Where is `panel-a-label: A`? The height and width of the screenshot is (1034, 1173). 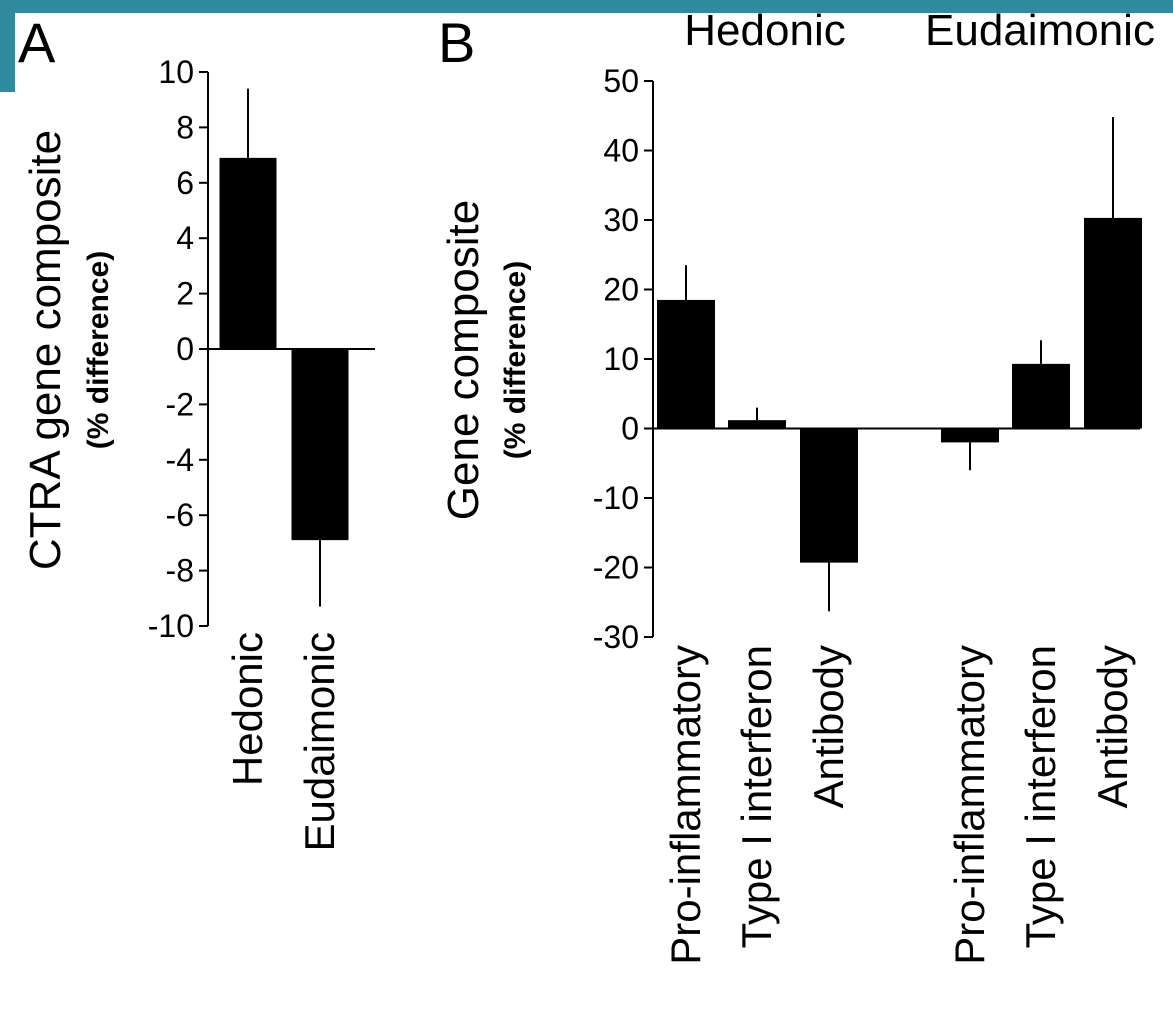
panel-a-label: A is located at coordinates (37, 42).